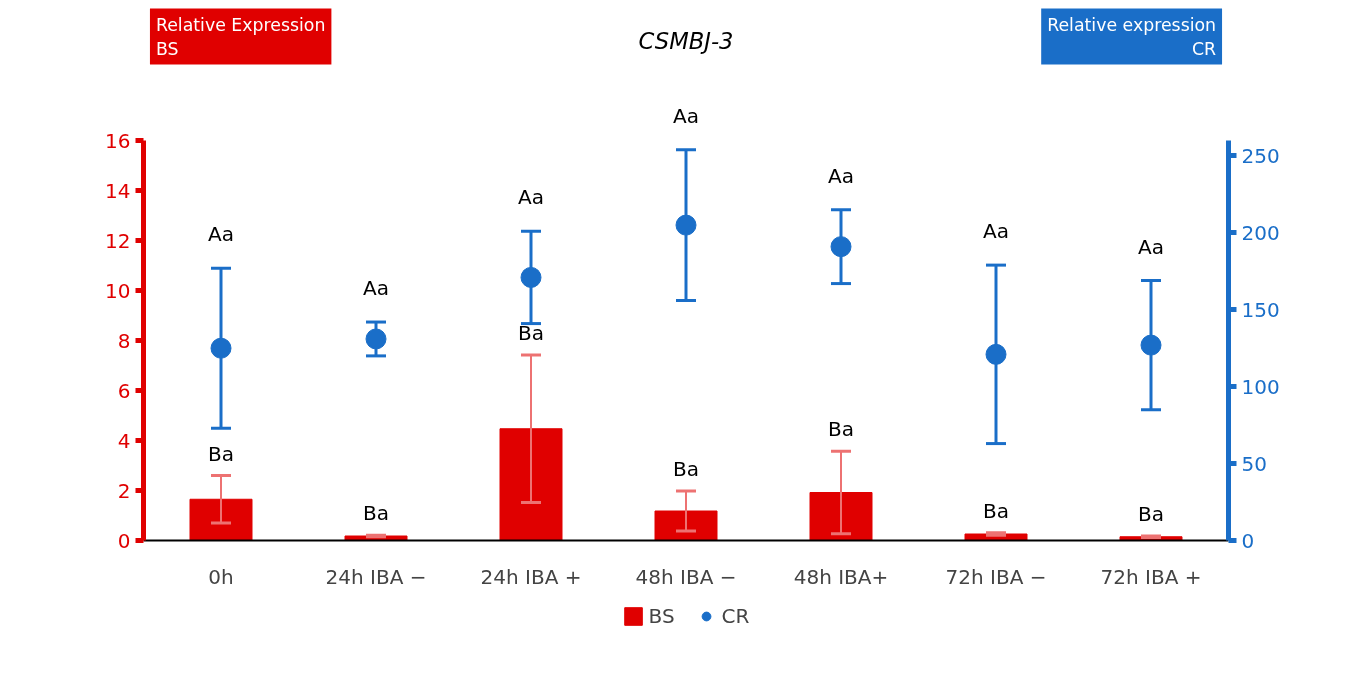 This screenshot has height=677, width=1346. Describe the element at coordinates (118, 240) in the screenshot. I see `y-tick-label: 12` at that location.